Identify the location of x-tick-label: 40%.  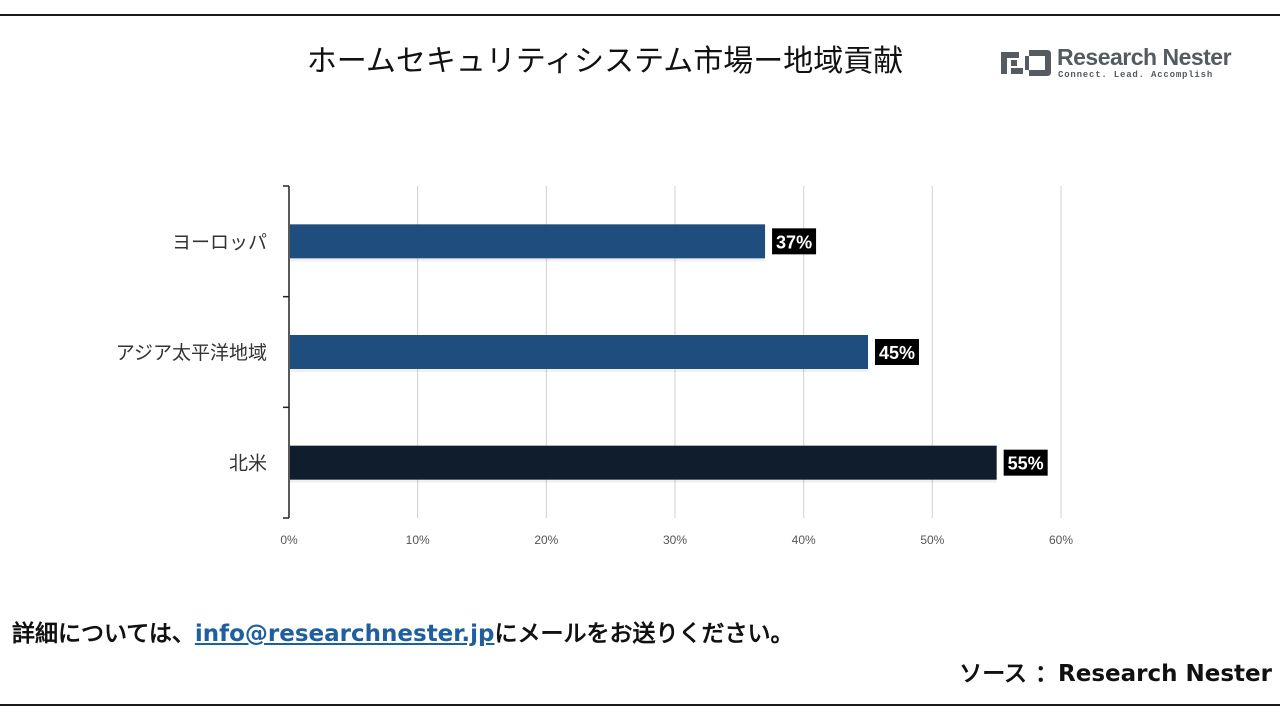
(804, 540).